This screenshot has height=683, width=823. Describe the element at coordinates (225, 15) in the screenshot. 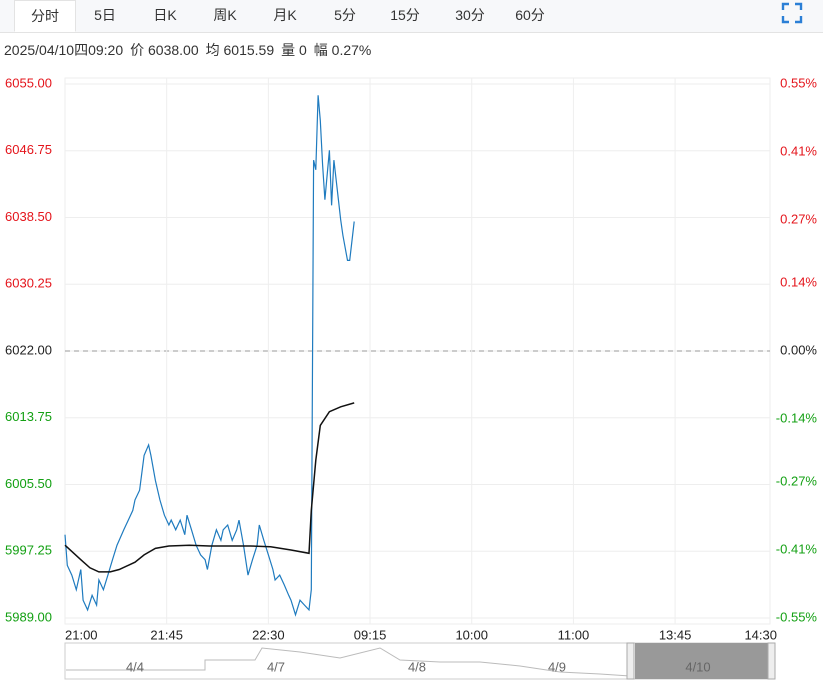

I see `tab: 周K` at that location.